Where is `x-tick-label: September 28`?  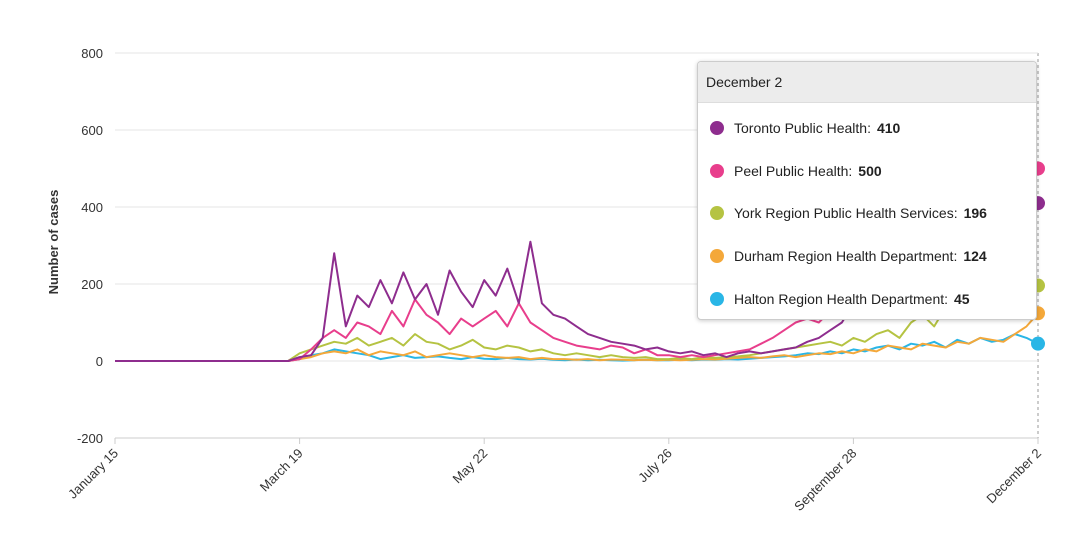
x-tick-label: September 28 is located at coordinates (825, 480).